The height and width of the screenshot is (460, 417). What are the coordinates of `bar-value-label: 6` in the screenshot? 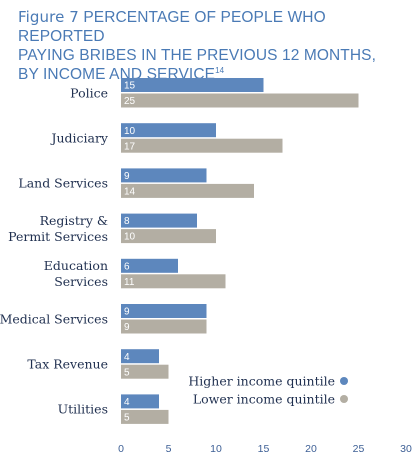 It's located at (127, 266).